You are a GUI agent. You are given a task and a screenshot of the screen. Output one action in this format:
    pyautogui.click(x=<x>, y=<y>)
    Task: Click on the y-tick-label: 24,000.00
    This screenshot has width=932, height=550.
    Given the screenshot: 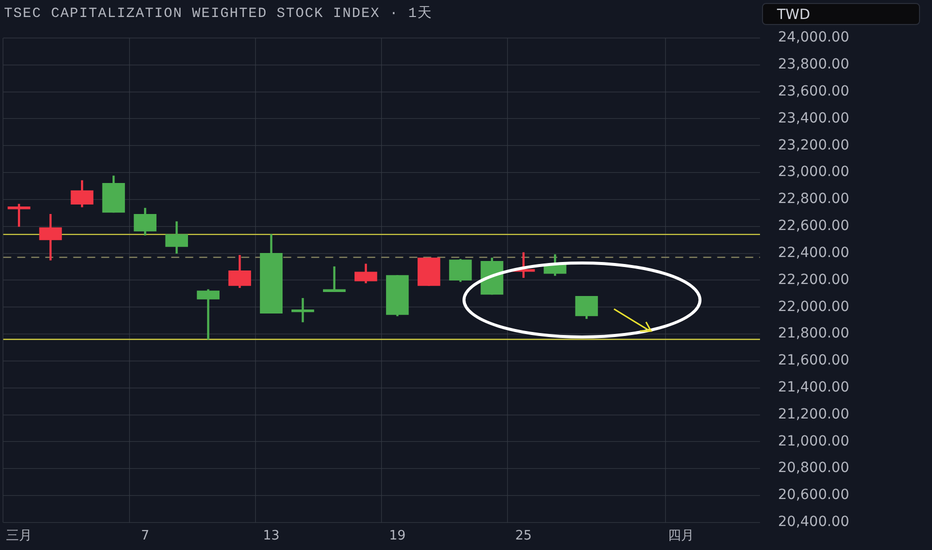 What is the action you would take?
    pyautogui.click(x=814, y=38)
    